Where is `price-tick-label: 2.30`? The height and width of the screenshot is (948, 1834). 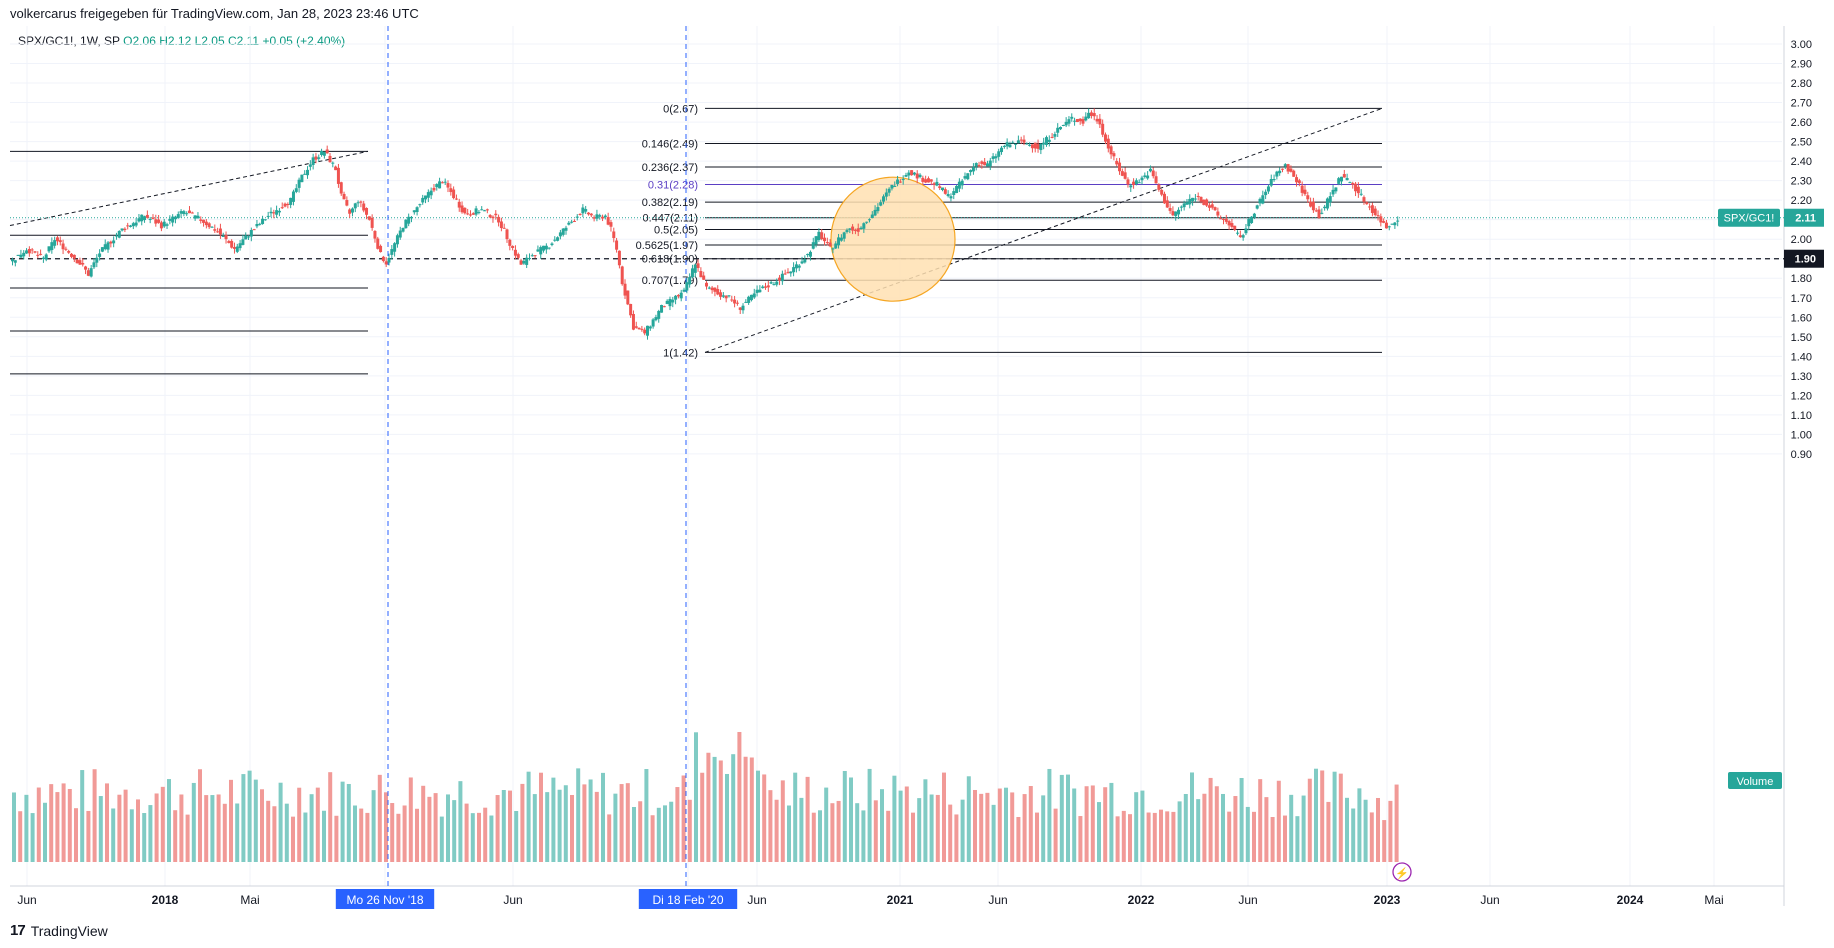
price-tick-label: 2.30 is located at coordinates (1801, 182).